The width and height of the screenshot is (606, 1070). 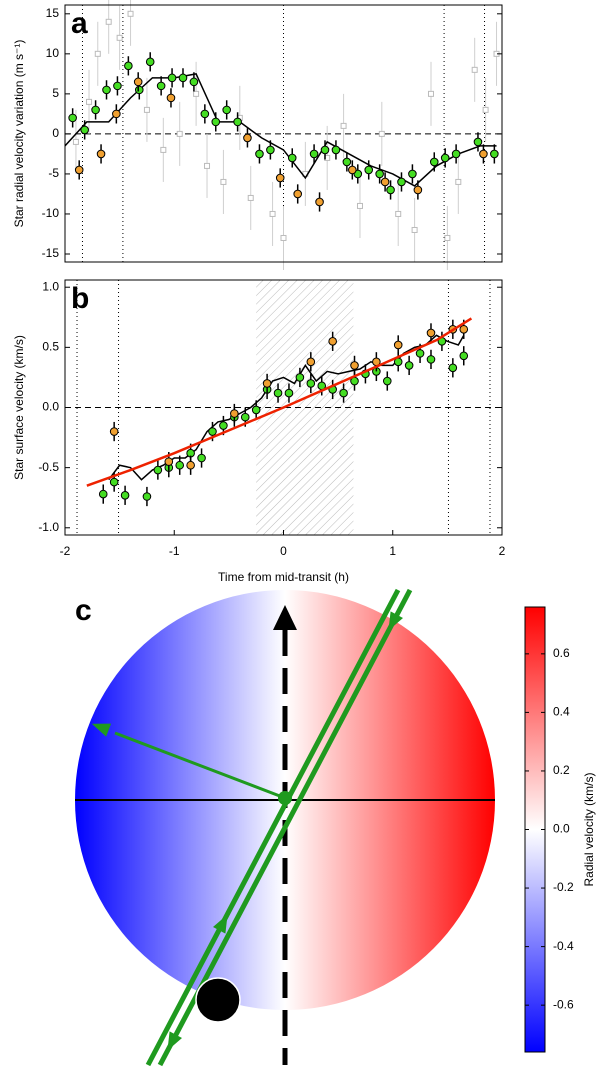 I want to click on orbit-normal, so click(x=200, y=765).